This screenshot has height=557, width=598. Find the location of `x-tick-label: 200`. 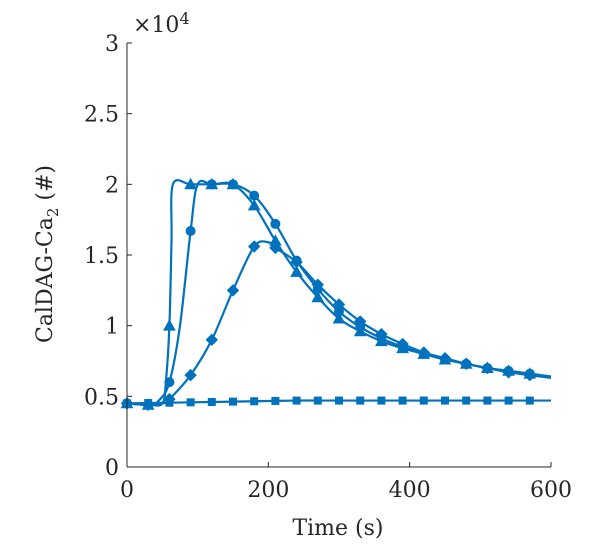

x-tick-label: 200 is located at coordinates (268, 490).